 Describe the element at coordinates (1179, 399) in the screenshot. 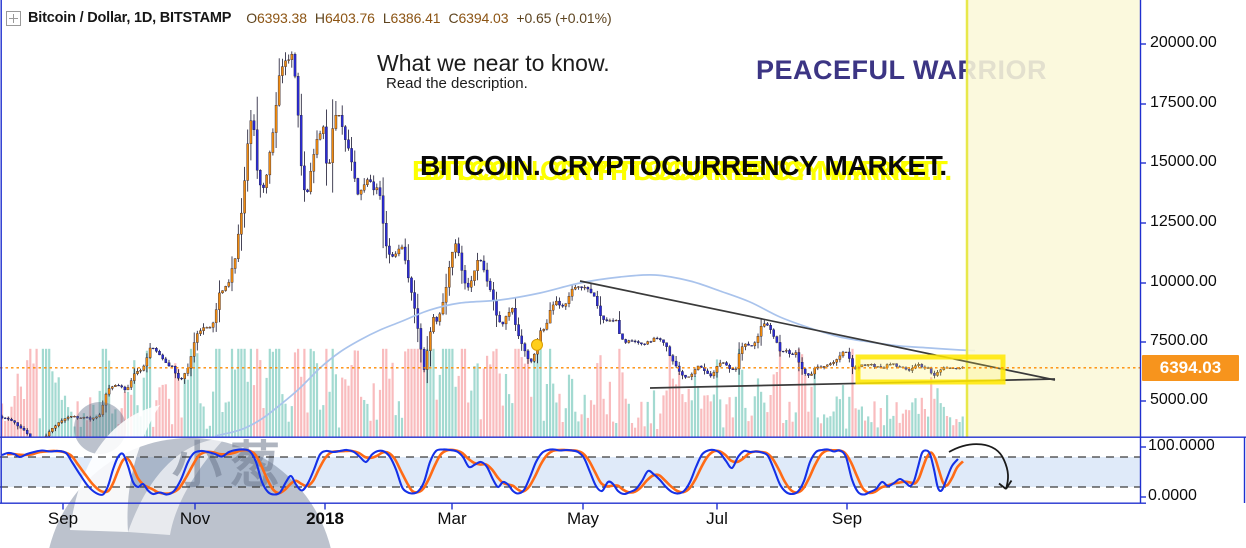

I see `price-axis-label: 5000.00` at that location.